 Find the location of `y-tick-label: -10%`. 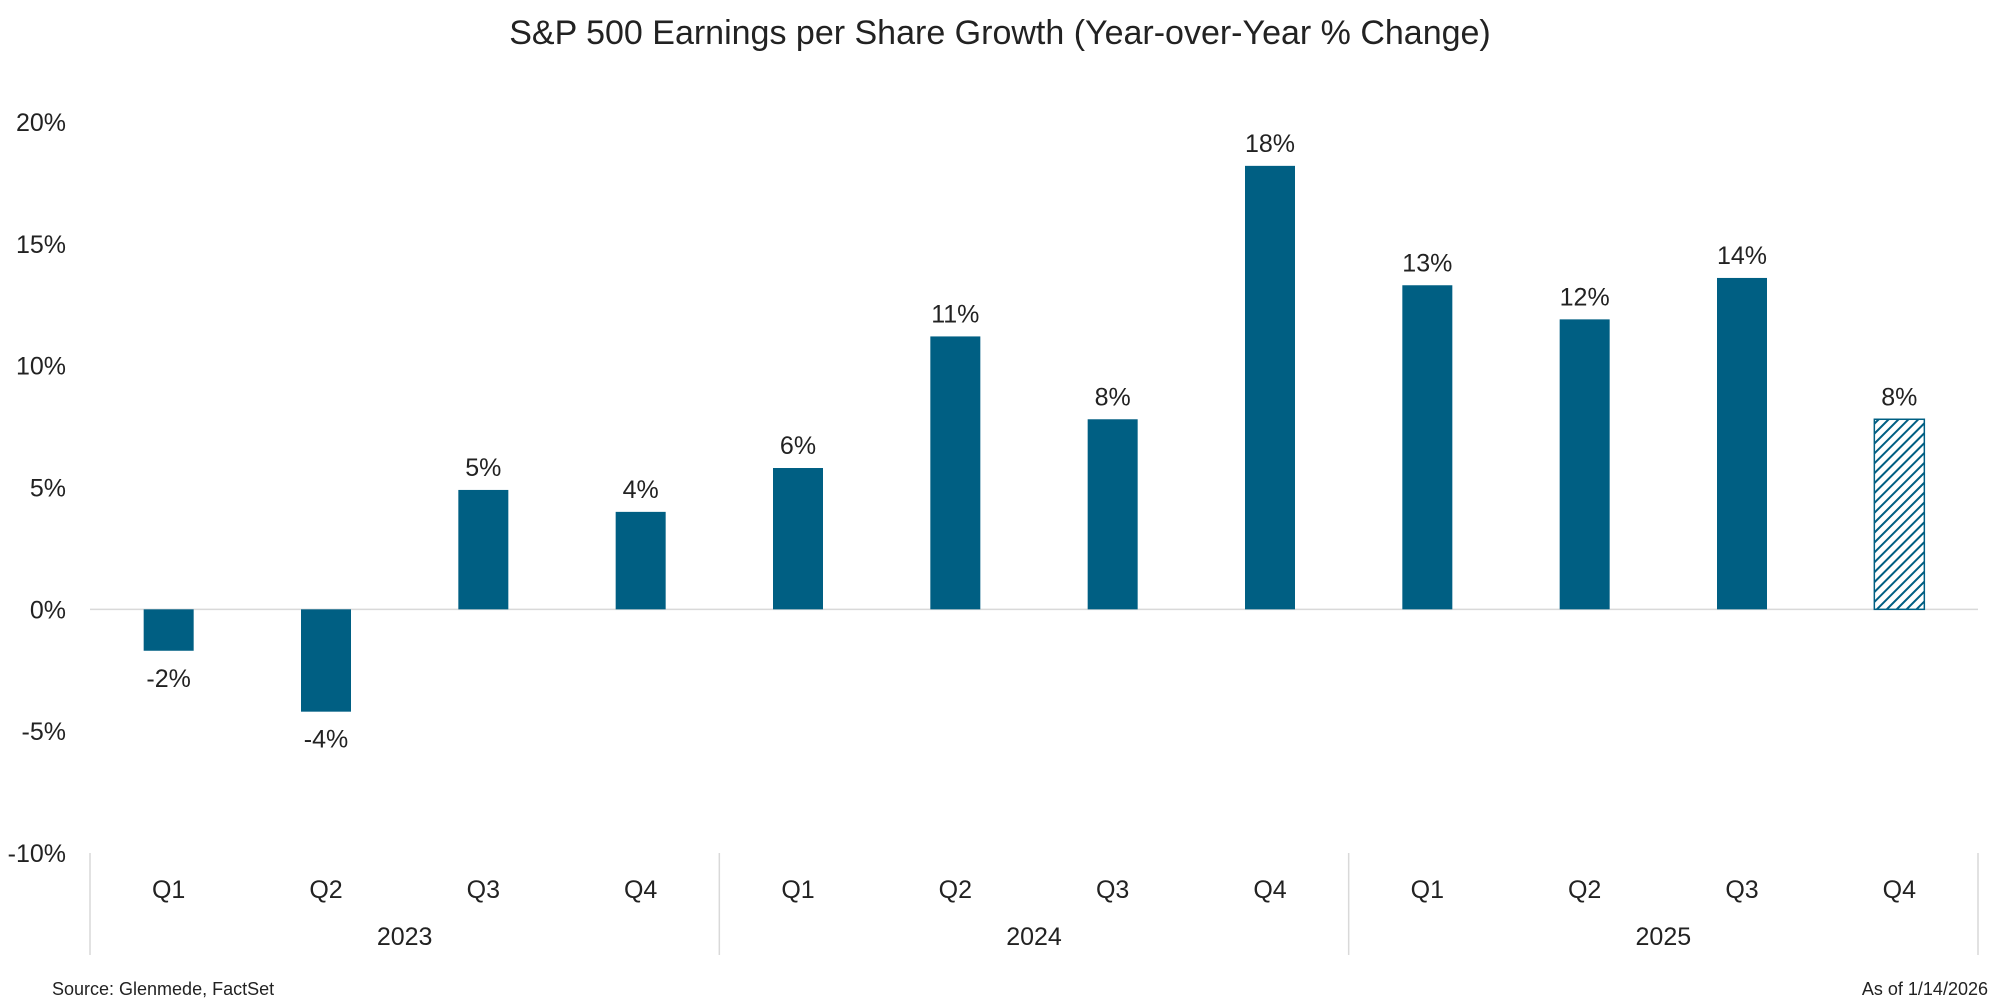

y-tick-label: -10% is located at coordinates (37, 854).